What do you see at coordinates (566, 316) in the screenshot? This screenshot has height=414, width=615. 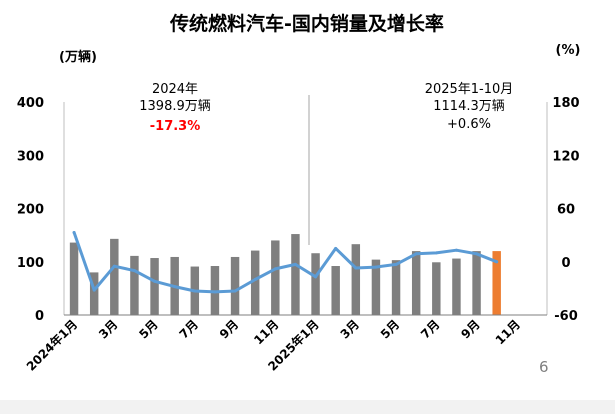 I see `right-tick-label: -60` at bounding box center [566, 316].